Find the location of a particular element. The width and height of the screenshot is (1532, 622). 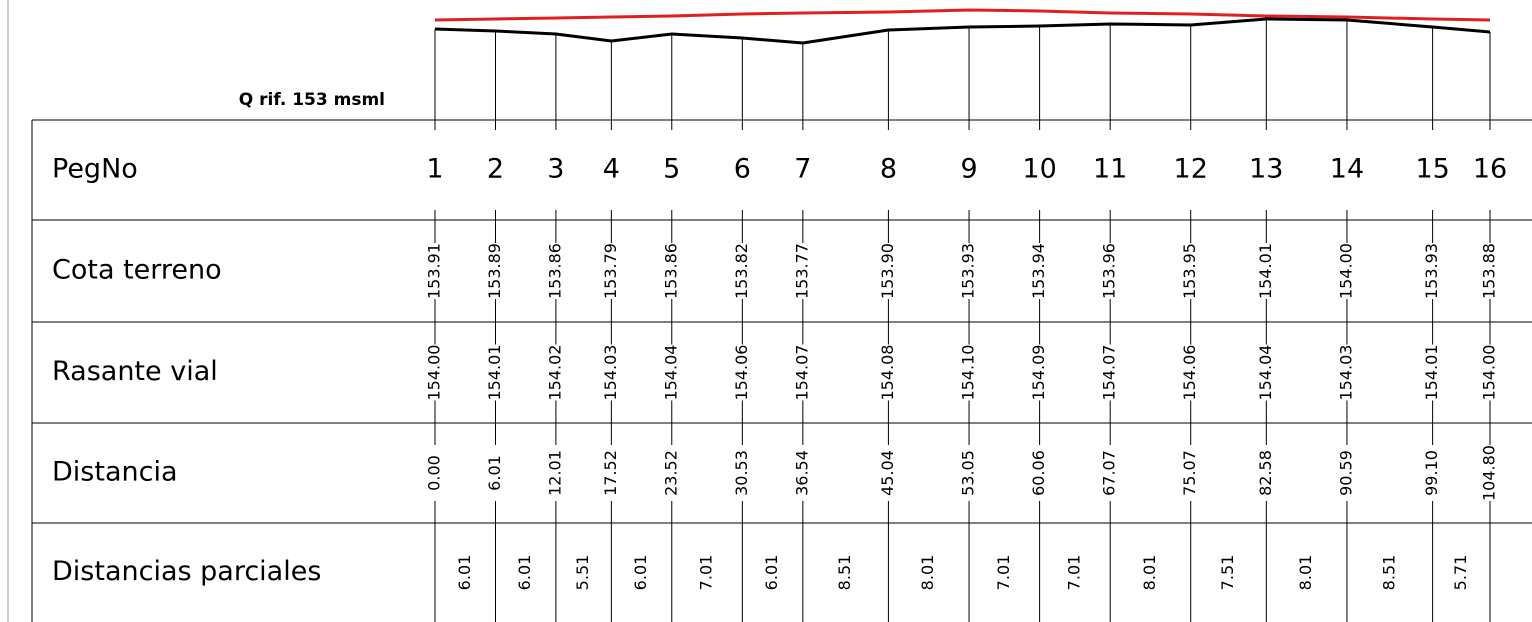

peg-number: 11 is located at coordinates (1110, 169).